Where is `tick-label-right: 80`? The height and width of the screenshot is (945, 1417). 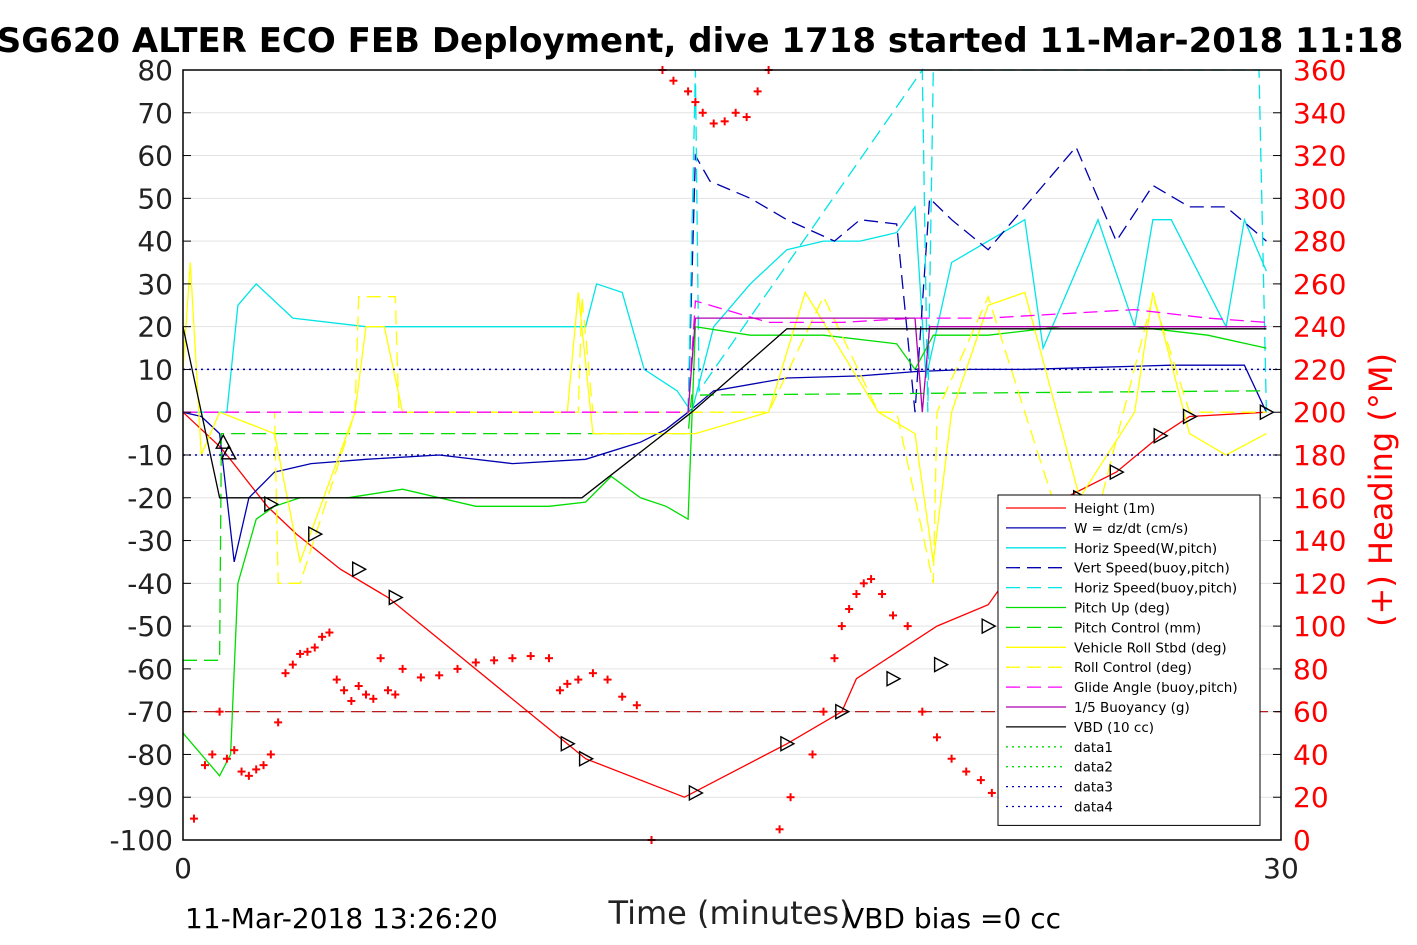
tick-label-right: 80 is located at coordinates (1311, 669).